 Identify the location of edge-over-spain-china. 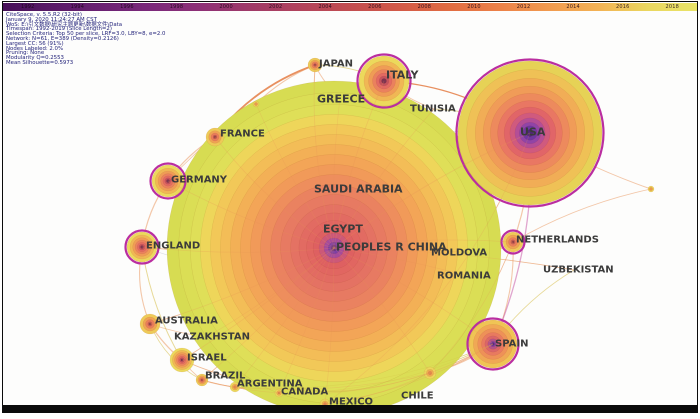
(413, 296).